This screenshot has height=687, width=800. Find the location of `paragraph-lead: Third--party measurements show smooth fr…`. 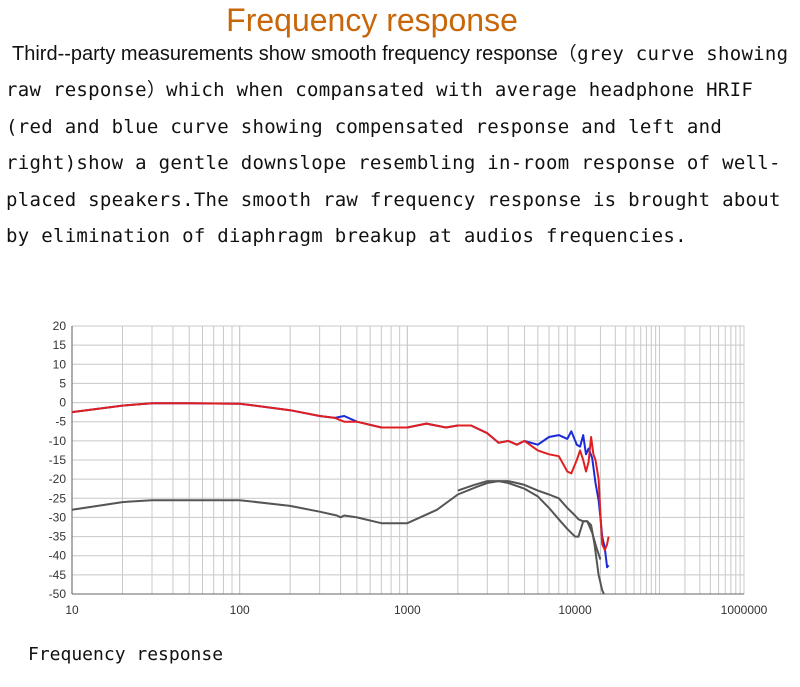

paragraph-lead: Third--party measurements show smooth fr… is located at coordinates (285, 54).